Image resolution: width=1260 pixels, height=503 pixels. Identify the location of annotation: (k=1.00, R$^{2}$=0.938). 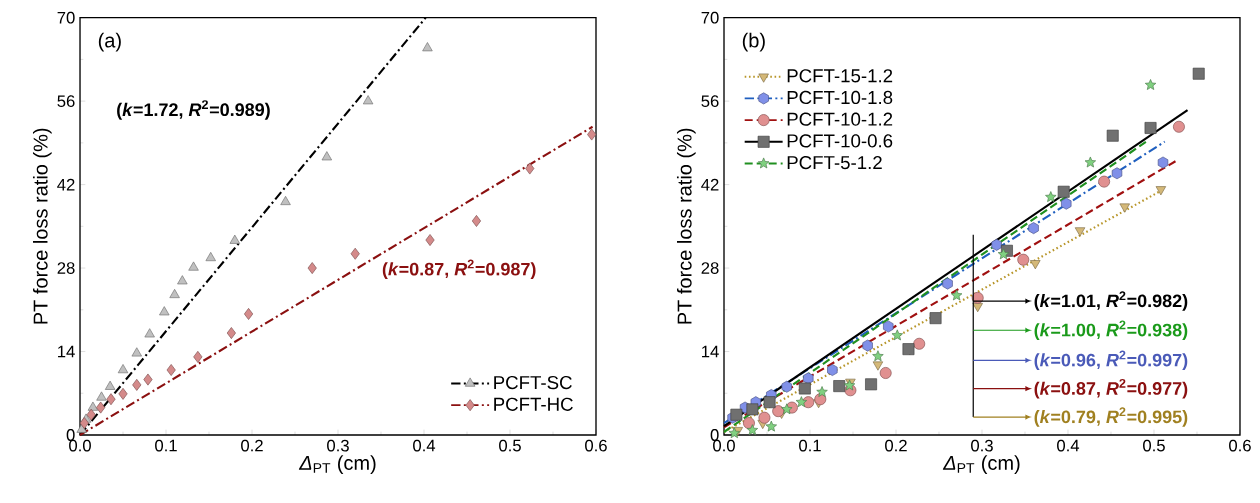
(1111, 330).